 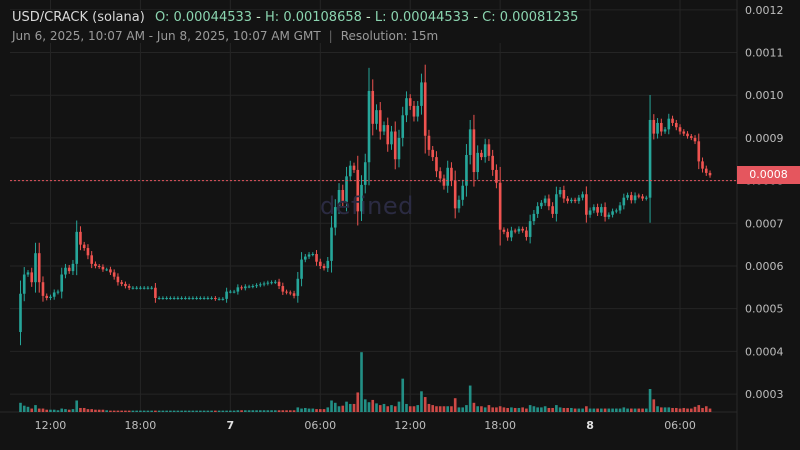 What do you see at coordinates (764, 309) in the screenshot?
I see `y-tick-label: 0.0005` at bounding box center [764, 309].